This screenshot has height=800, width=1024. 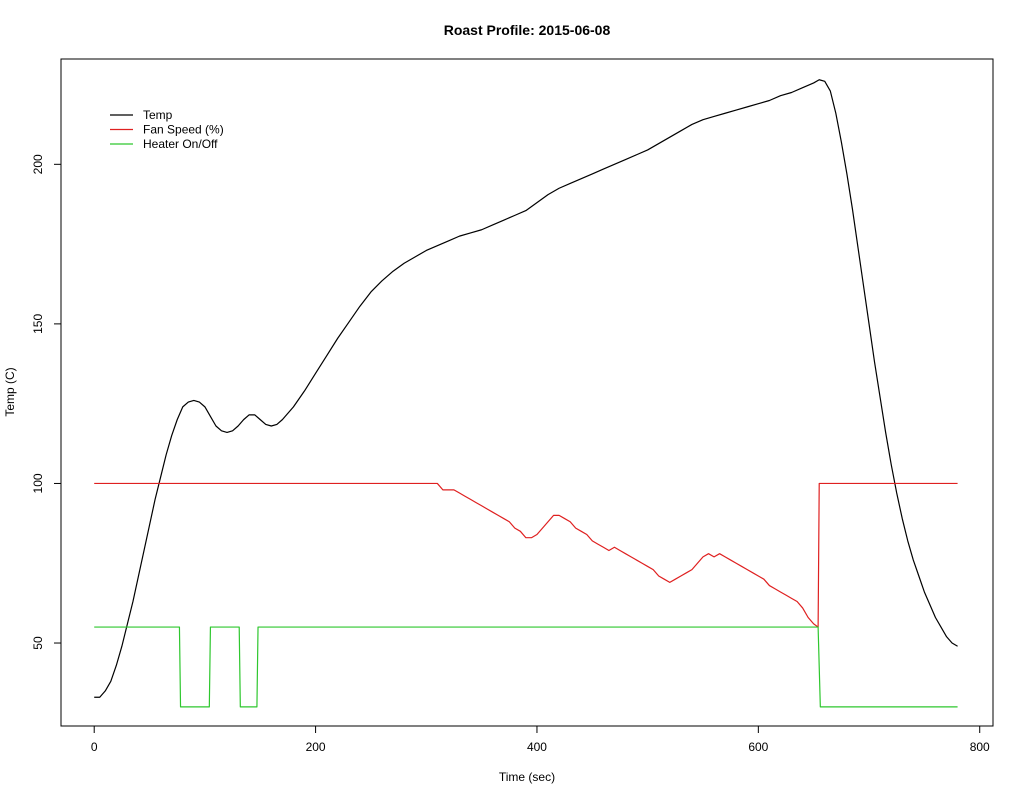 I want to click on x-axis: 0 200 400 600 800, so click(x=540, y=739).